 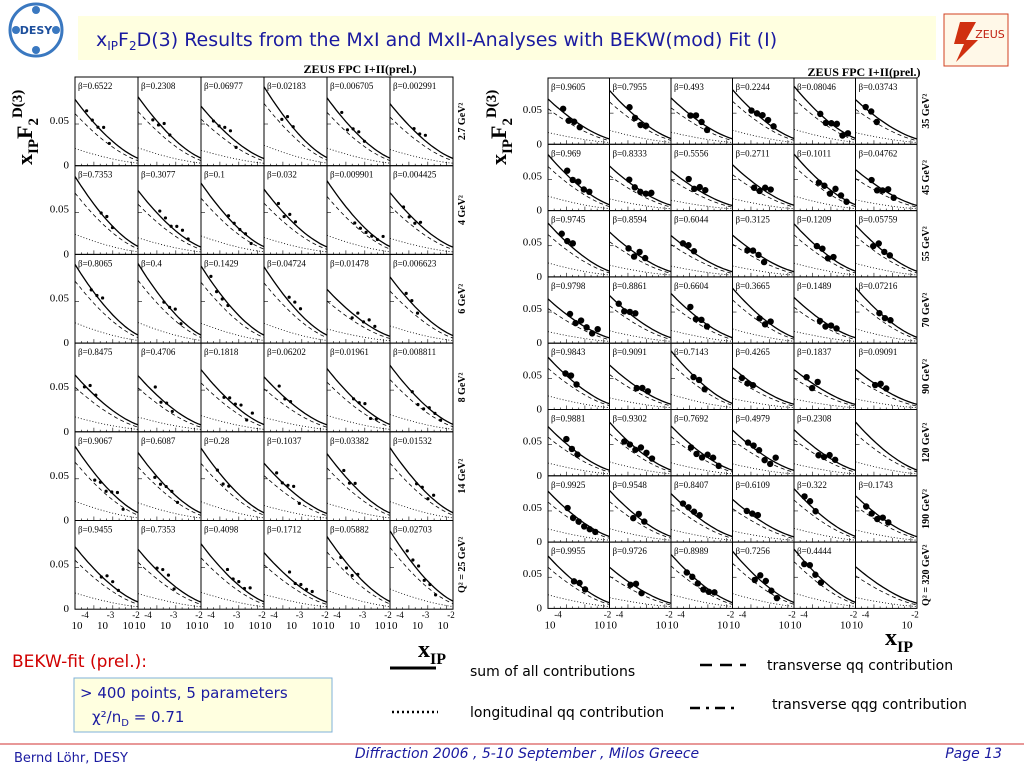 I want to click on x-tick-label: -2, so click(x=388, y=615).